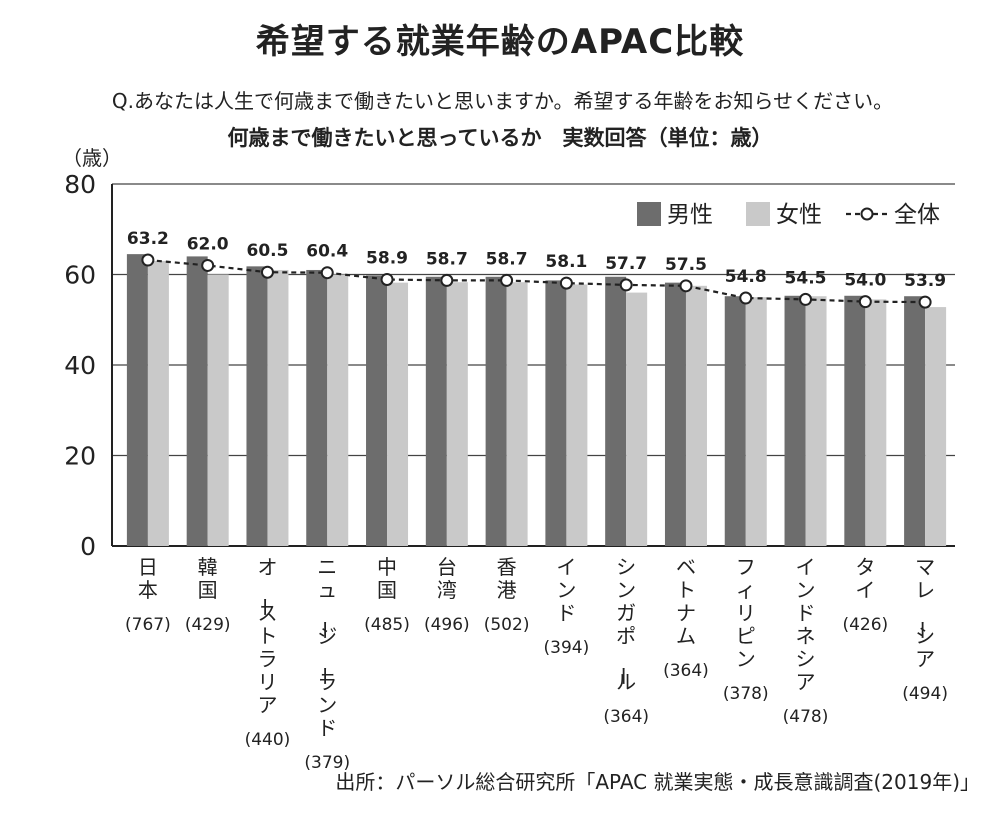  I want to click on value-label: 54.5, so click(806, 278).